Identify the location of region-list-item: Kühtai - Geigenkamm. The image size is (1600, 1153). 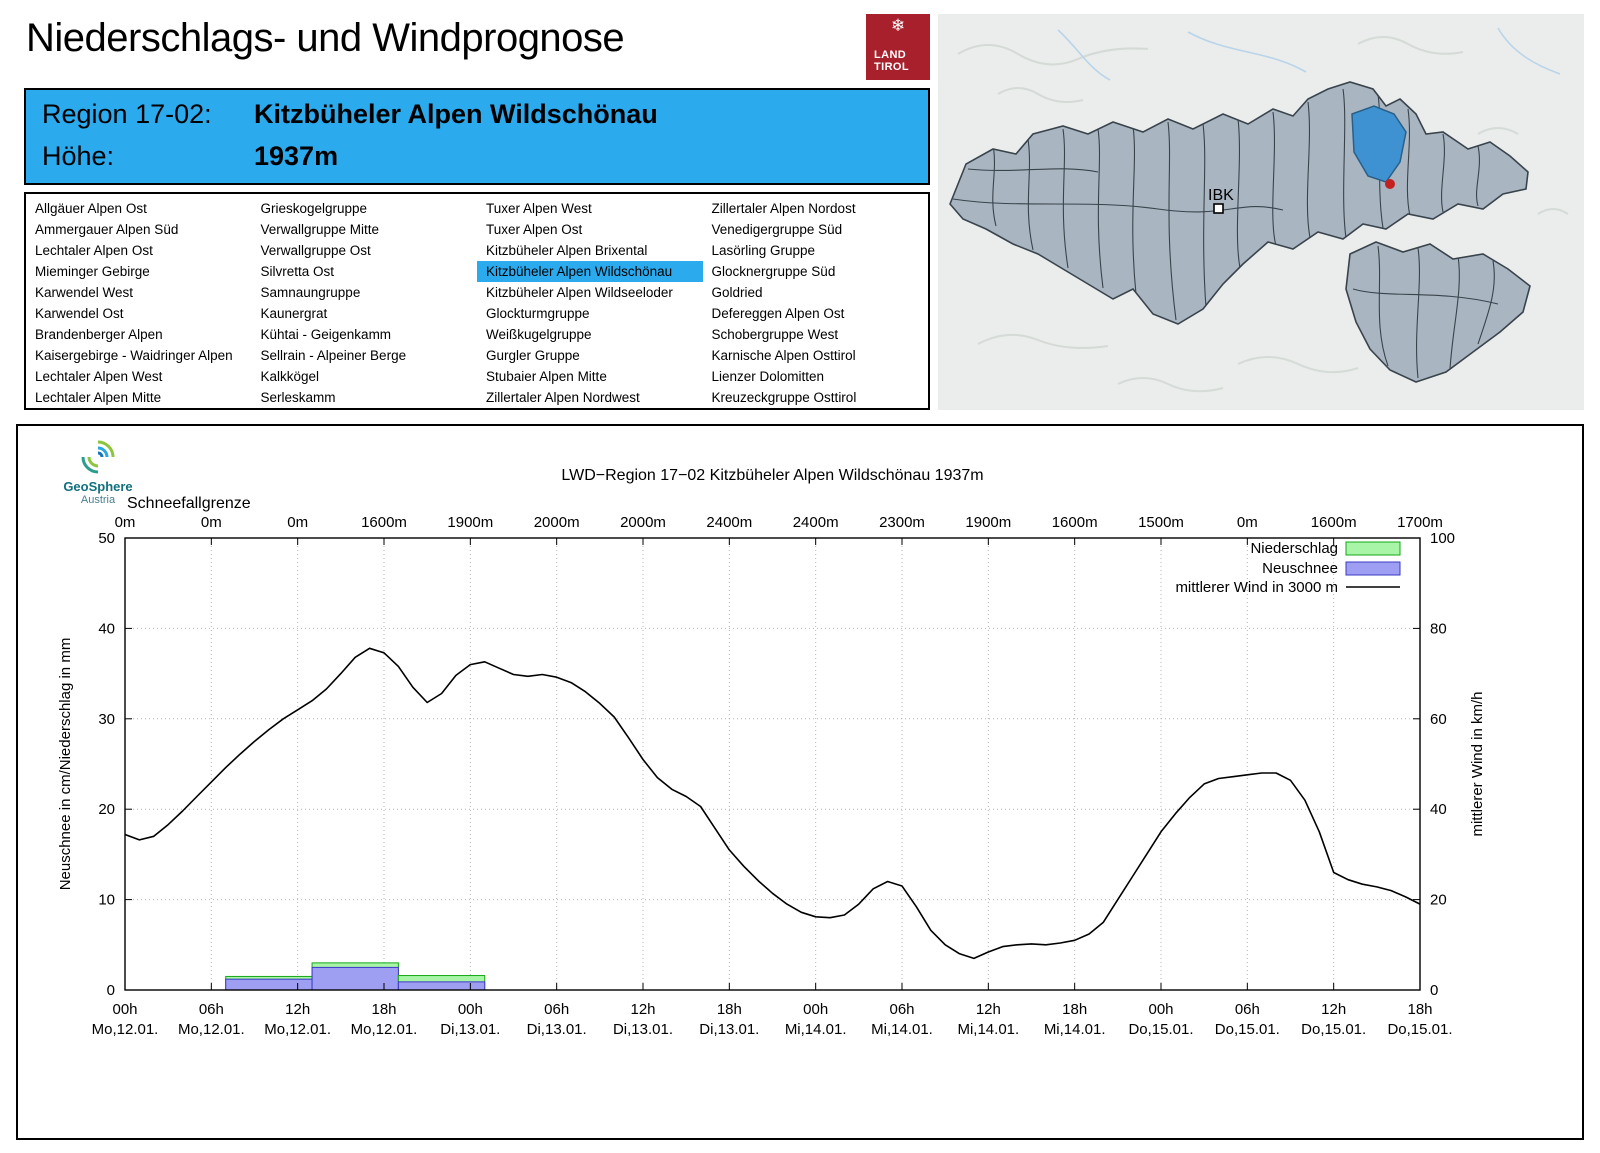
(326, 334).